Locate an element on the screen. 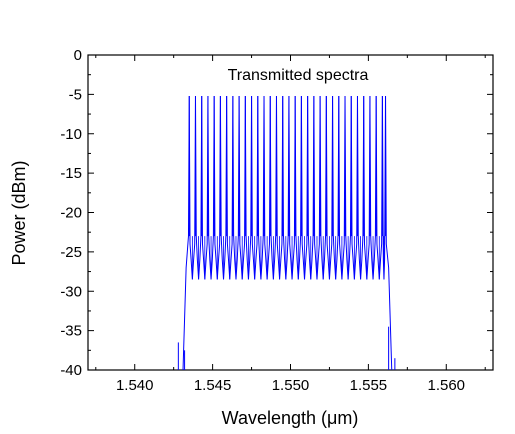  y-tick-label: -10 is located at coordinates (71, 134).